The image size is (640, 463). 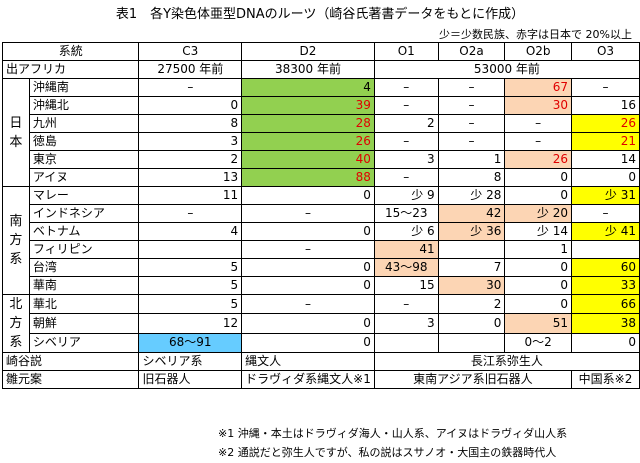 I want to click on region-name: 台湾, so click(x=84, y=267).